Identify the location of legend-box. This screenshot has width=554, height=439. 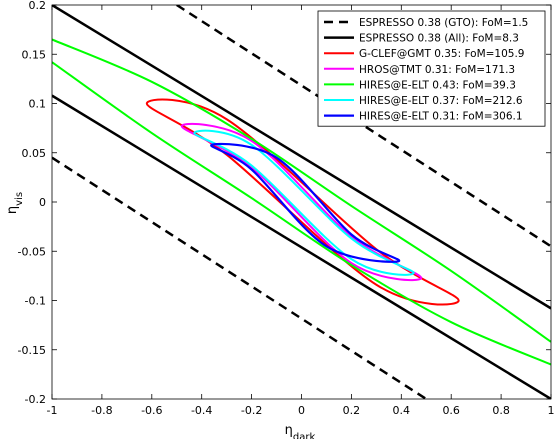
(431, 68).